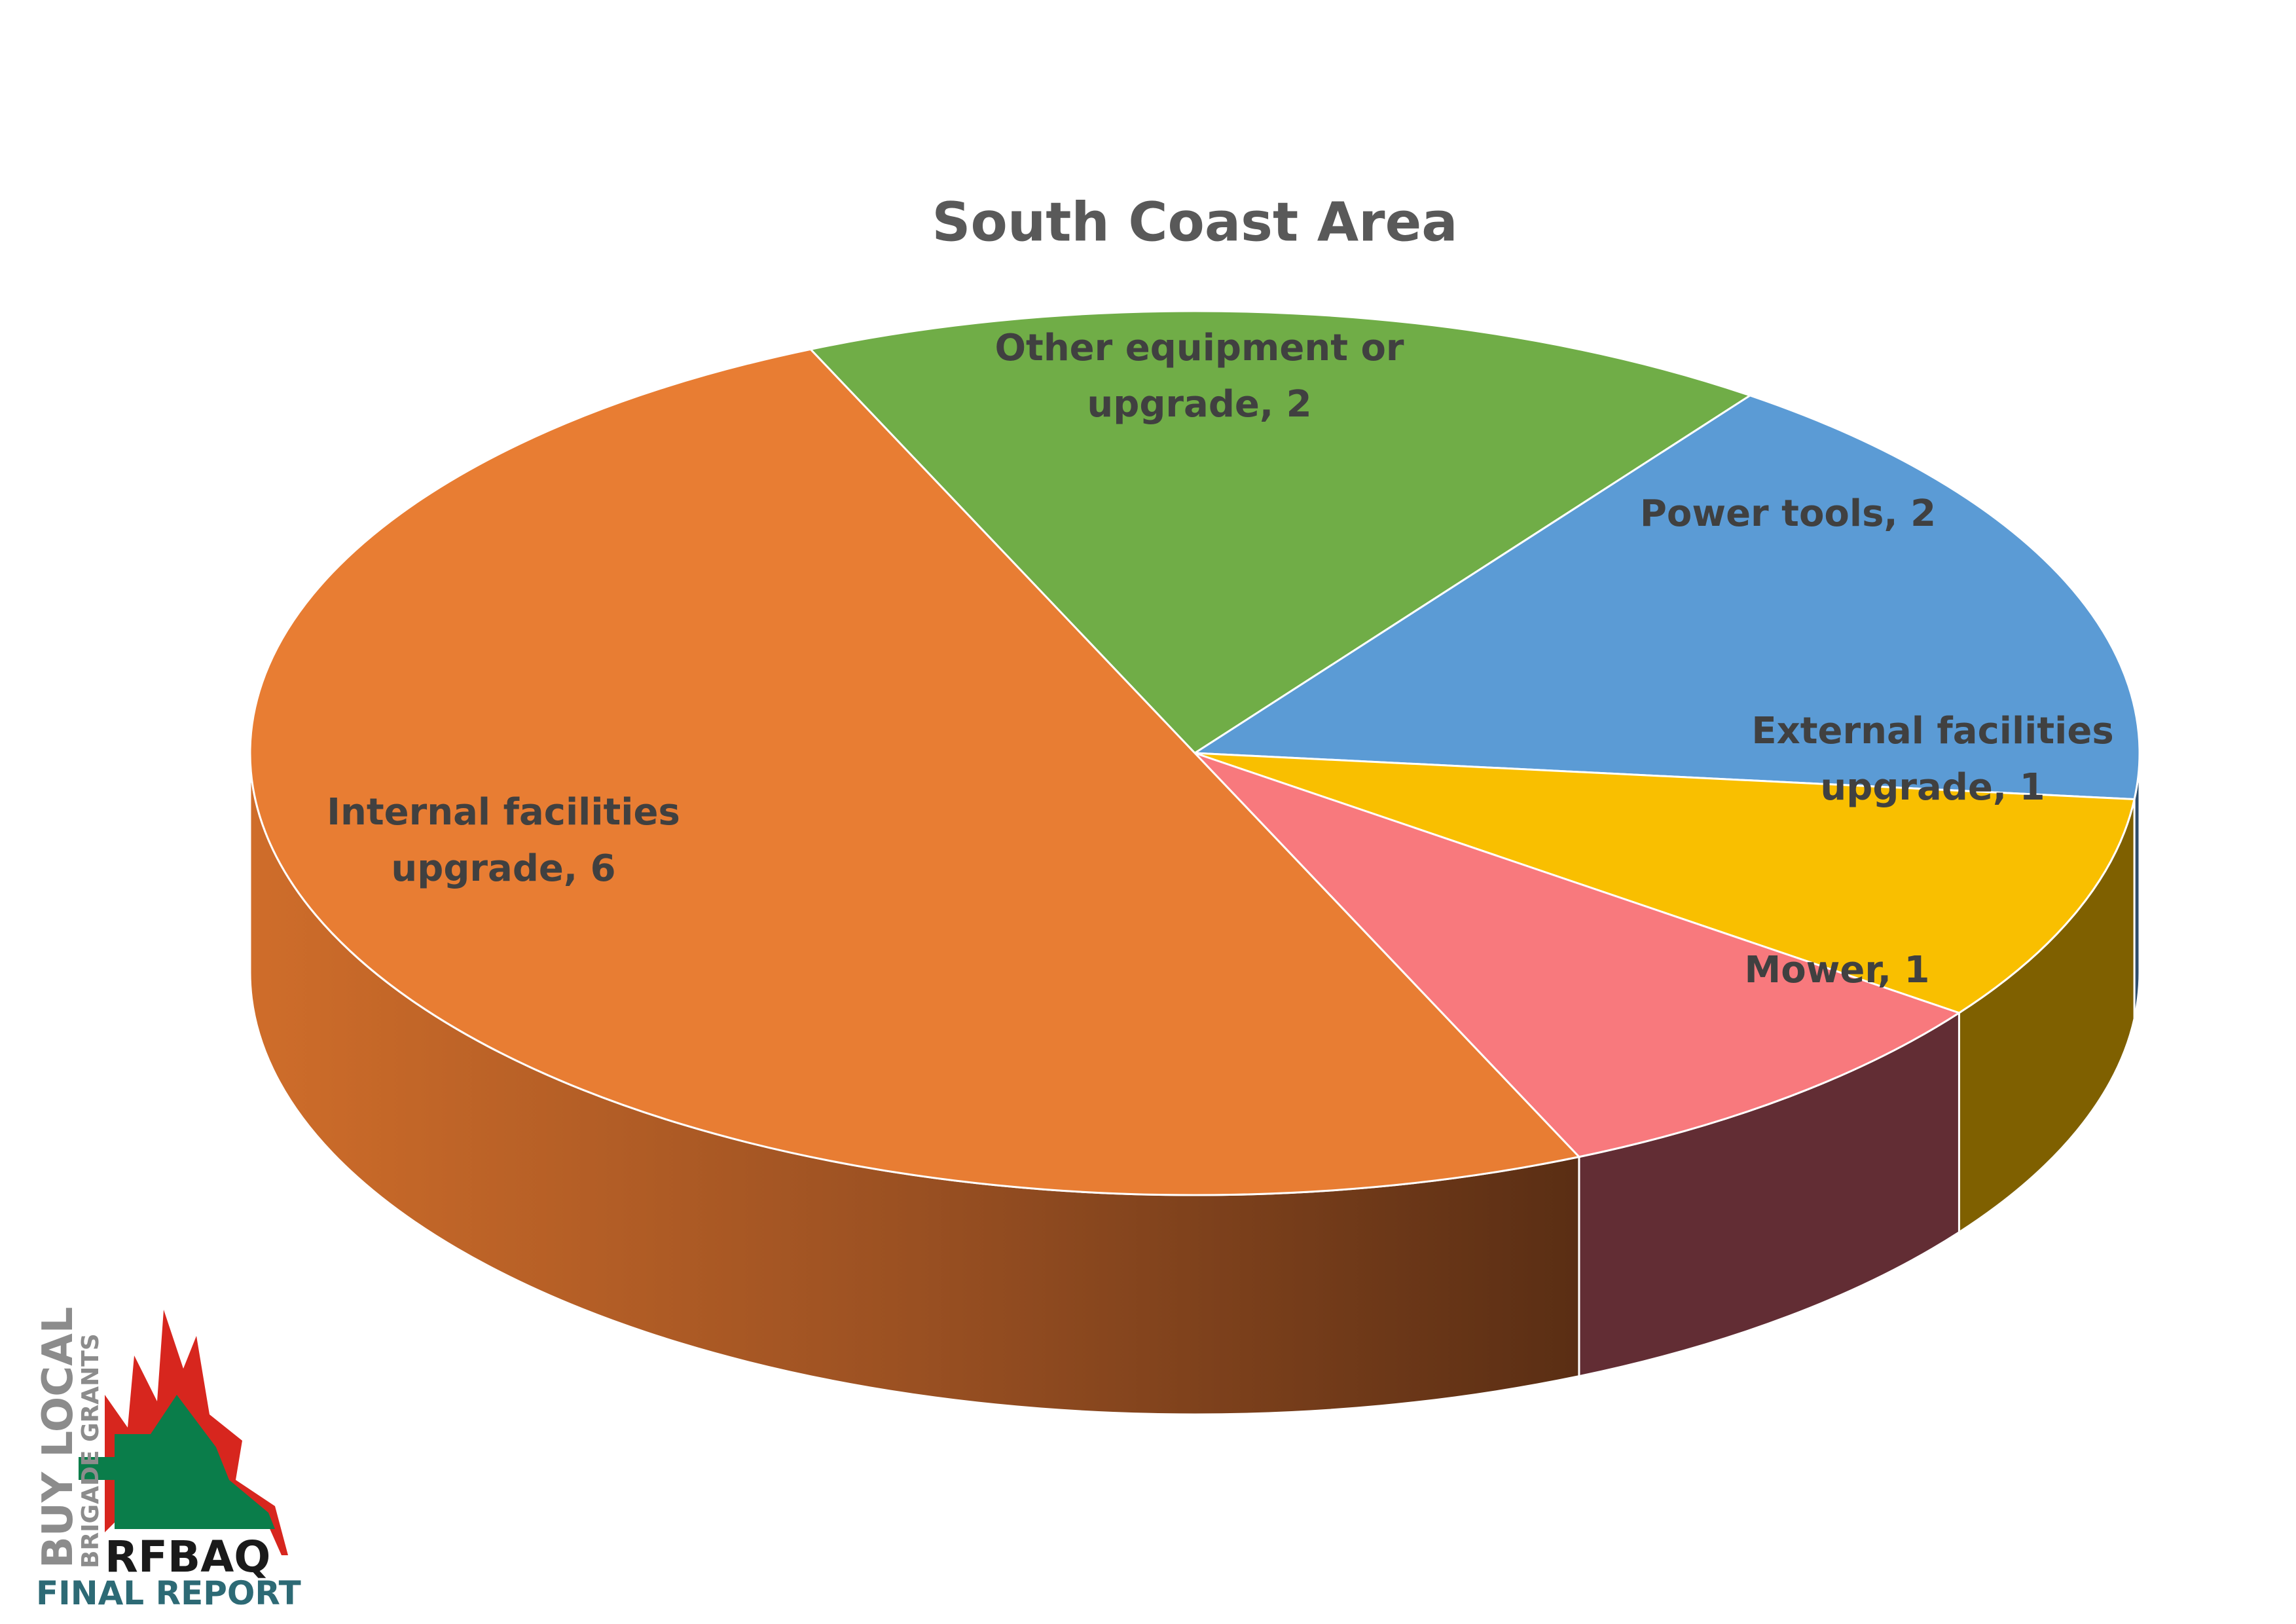 The width and height of the screenshot is (2296, 1624). Describe the element at coordinates (187, 1557) in the screenshot. I see `logo-text: RFBAQ` at that location.